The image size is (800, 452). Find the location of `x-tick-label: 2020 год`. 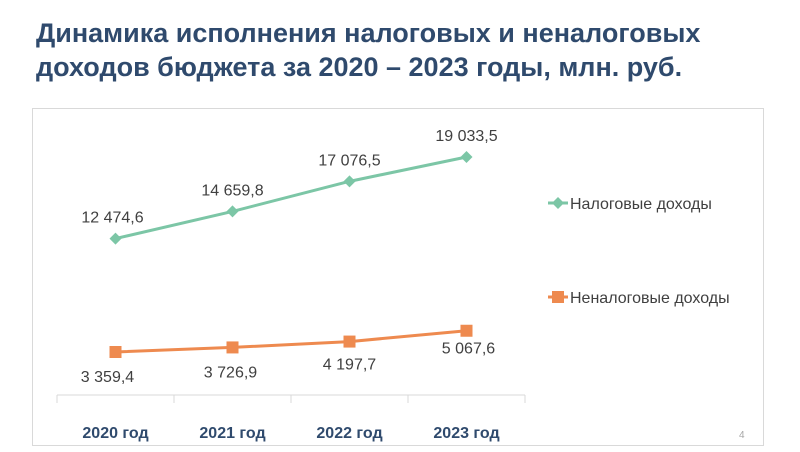

x-tick-label: 2020 год is located at coordinates (115, 433).